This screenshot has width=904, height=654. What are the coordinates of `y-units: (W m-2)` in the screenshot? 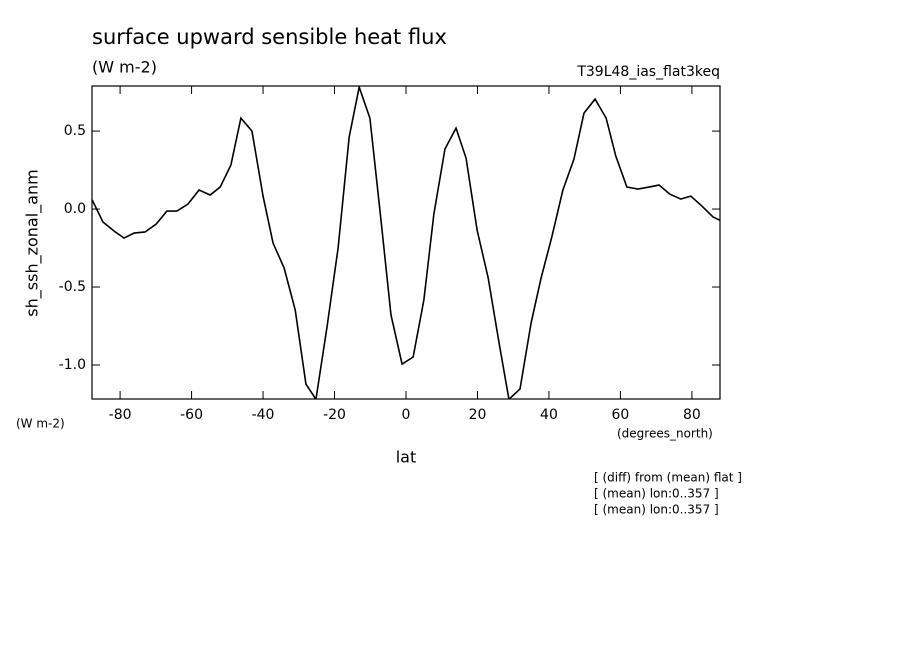 It's located at (40, 424).